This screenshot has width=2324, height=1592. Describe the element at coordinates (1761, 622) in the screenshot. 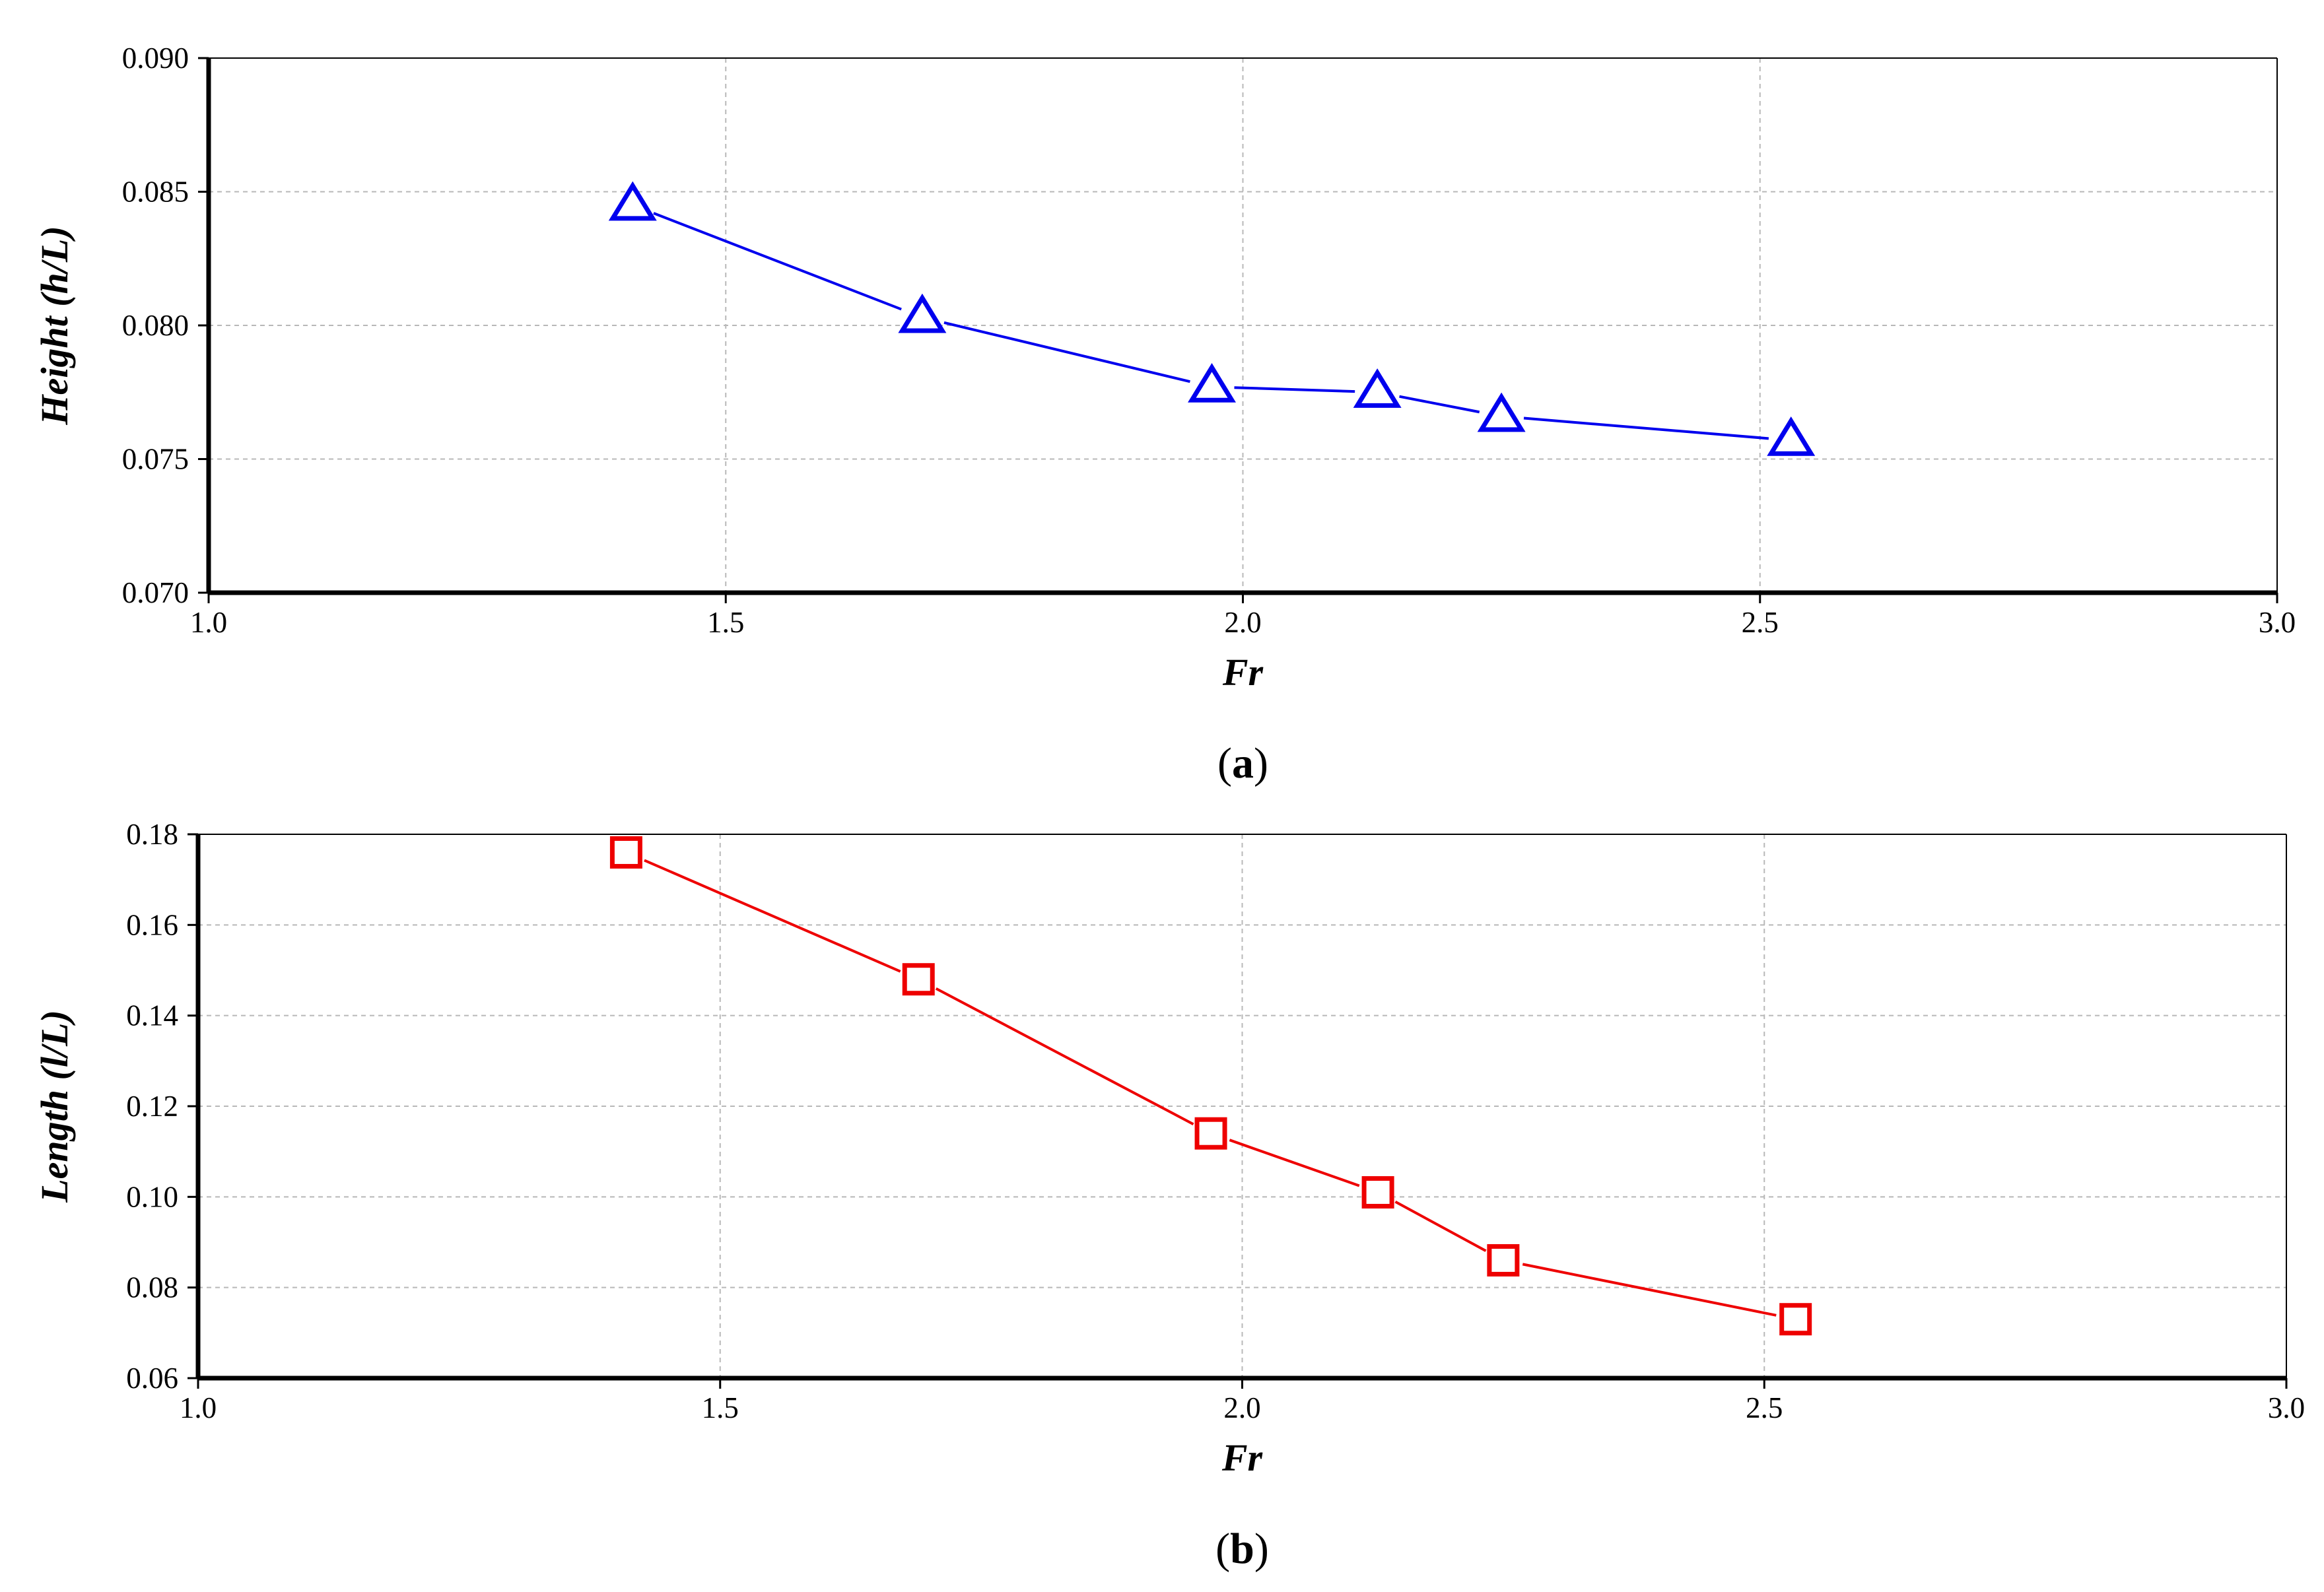

I see `panel-a-x-tick-label: 2.5` at that location.